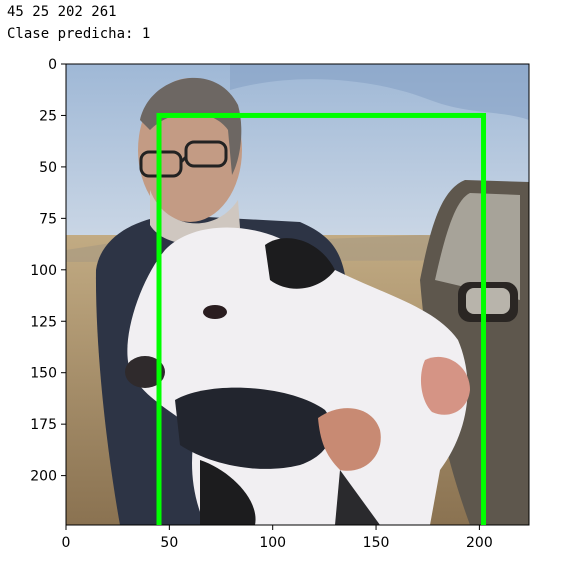 This screenshot has width=573, height=568. Describe the element at coordinates (145, 372) in the screenshot. I see `calf-nose` at that location.